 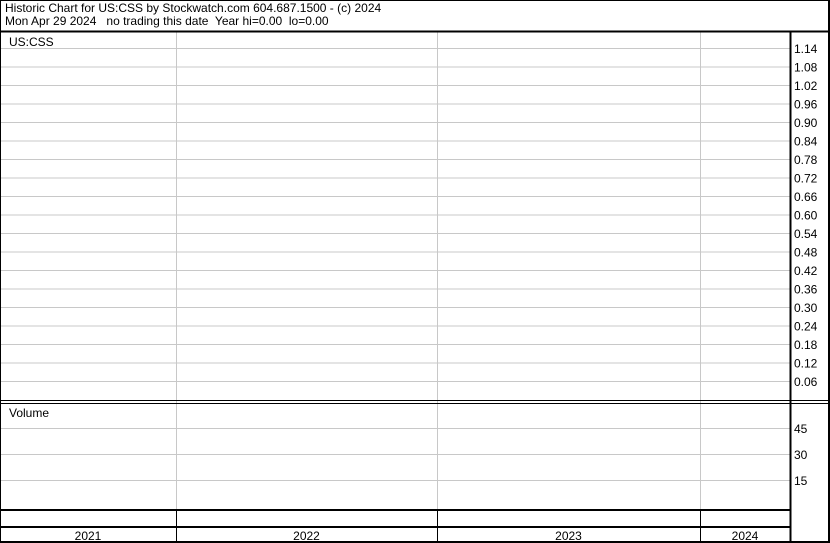 I want to click on price-tick-label: 0.96, so click(x=806, y=105).